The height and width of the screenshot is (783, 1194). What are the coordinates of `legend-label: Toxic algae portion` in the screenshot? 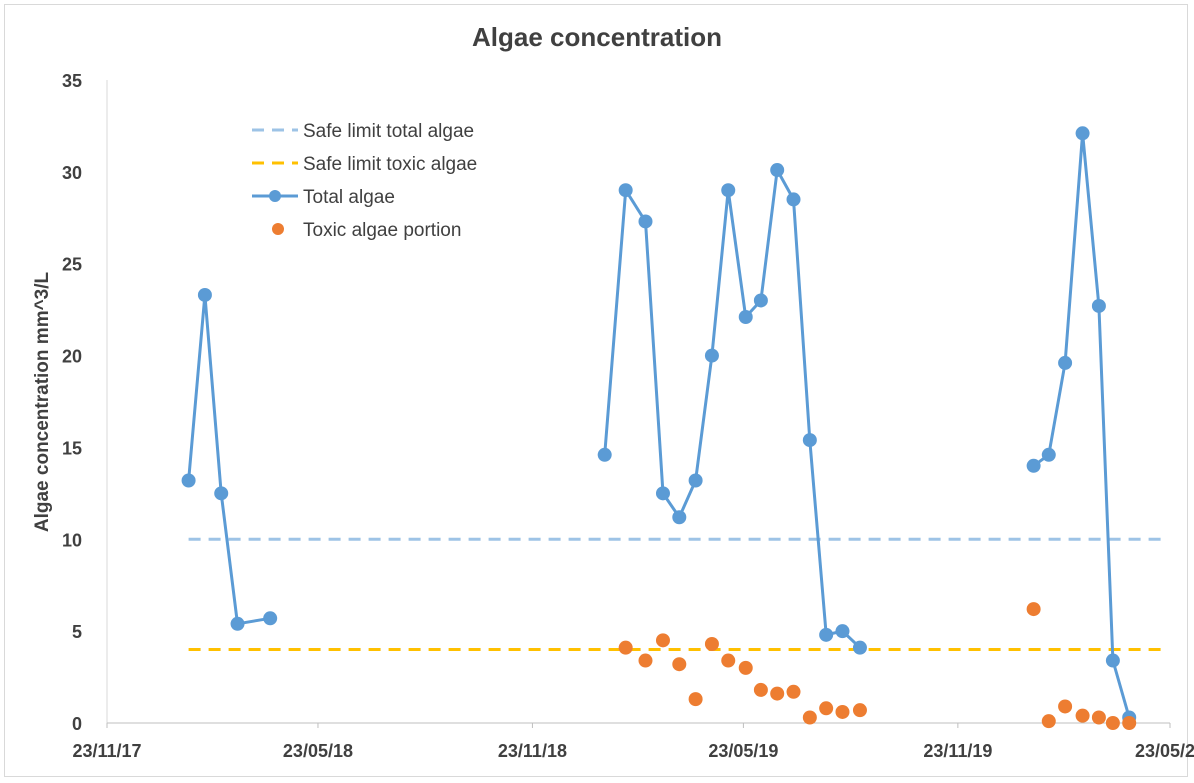 It's located at (382, 230).